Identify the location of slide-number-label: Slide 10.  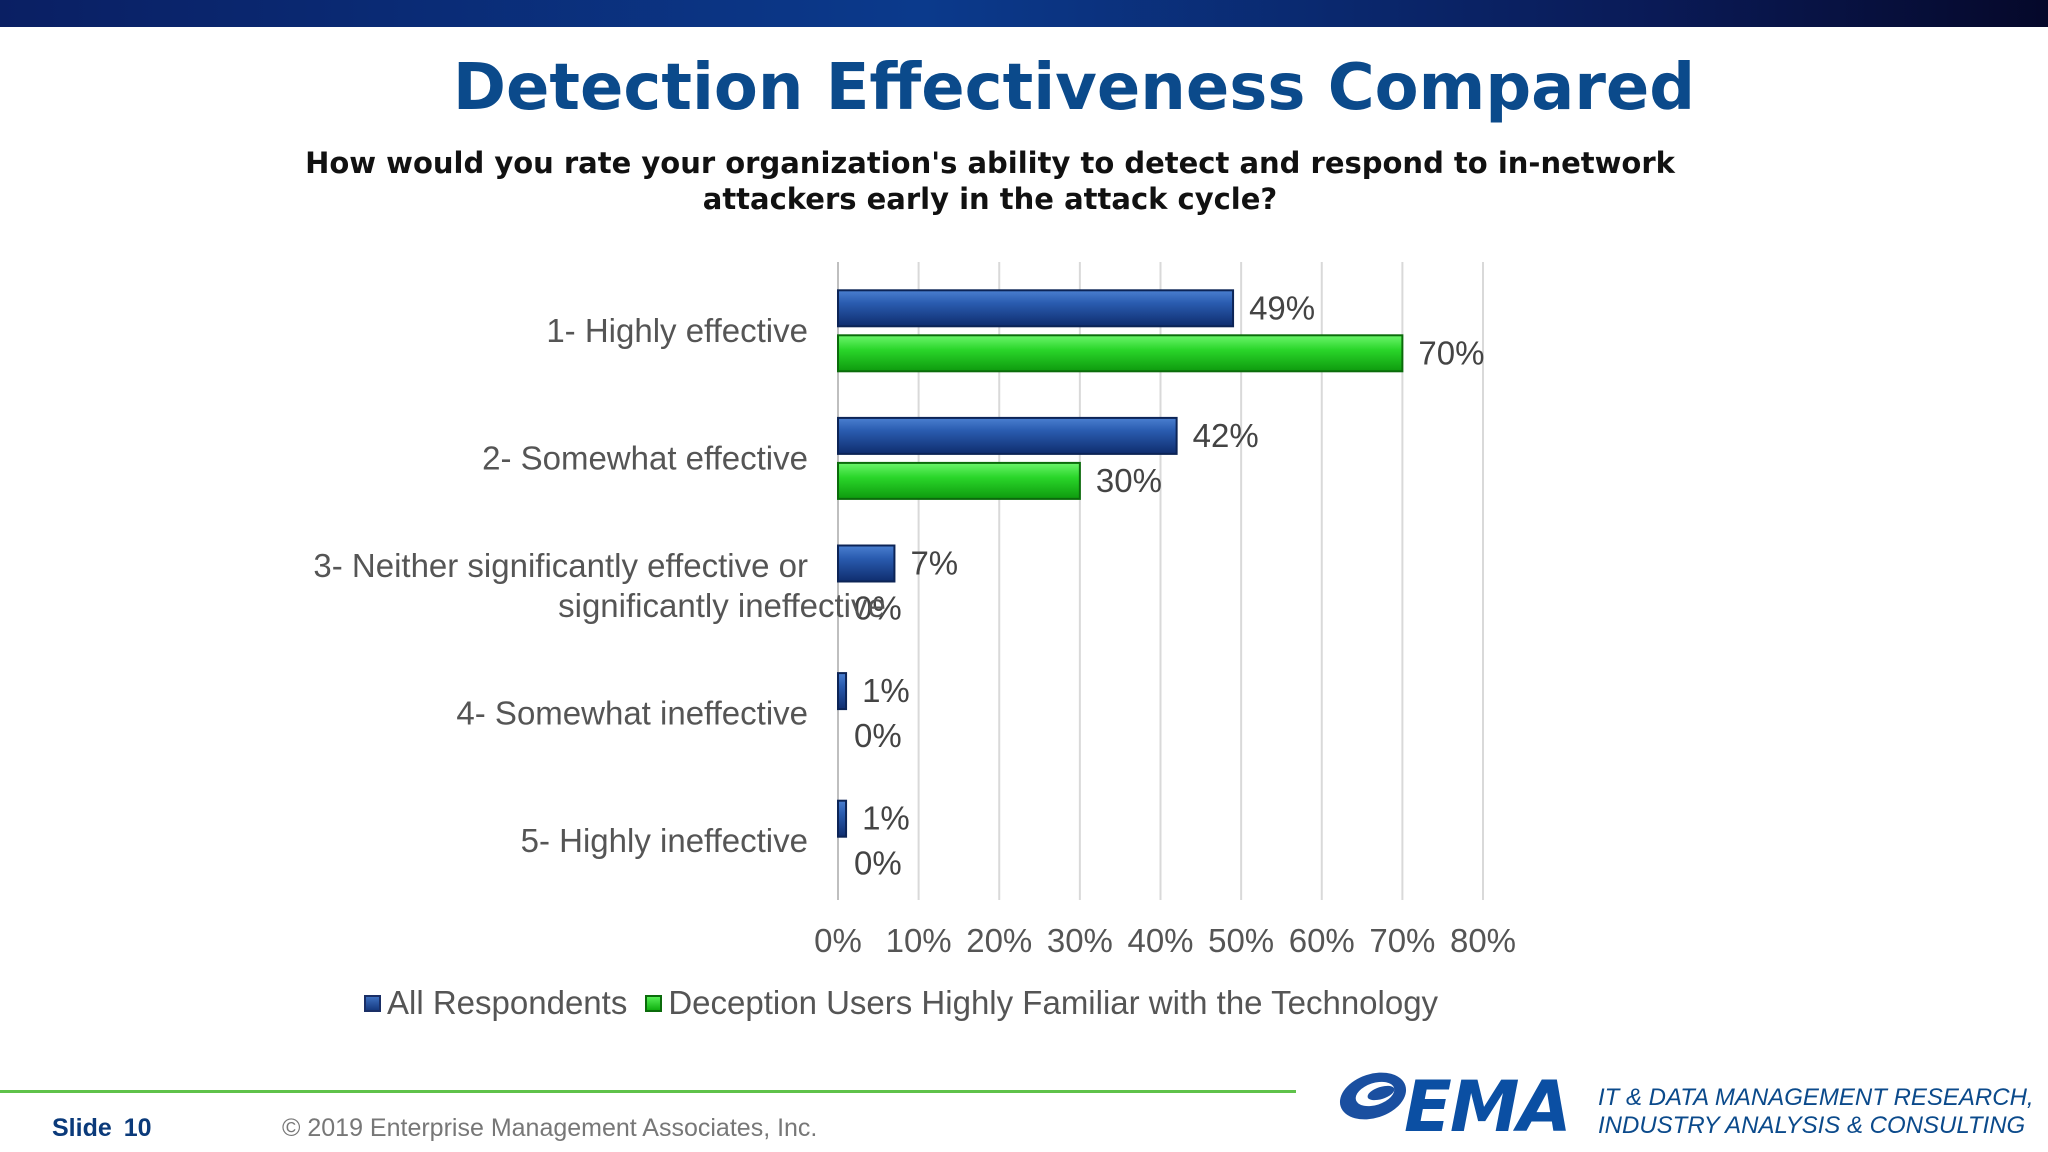
(102, 1128).